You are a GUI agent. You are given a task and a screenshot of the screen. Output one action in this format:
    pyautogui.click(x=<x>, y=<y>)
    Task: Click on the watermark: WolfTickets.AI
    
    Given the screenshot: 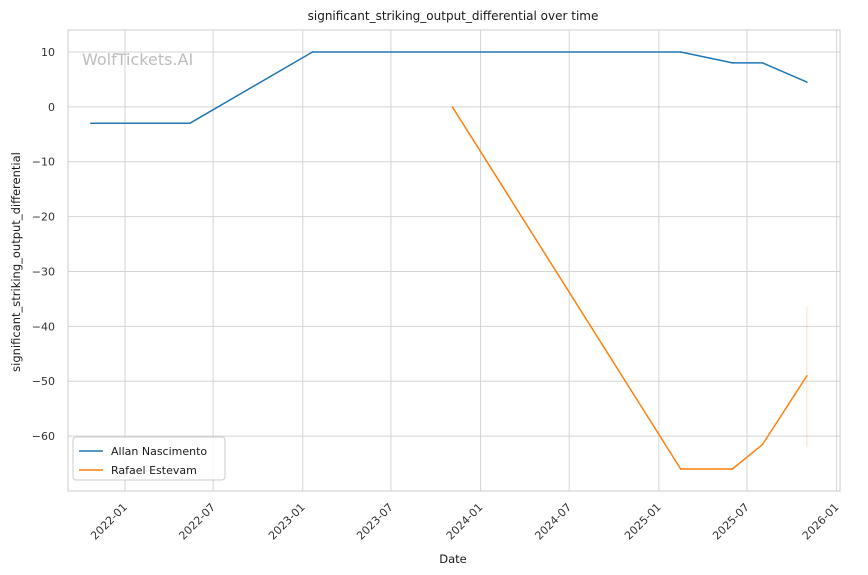 What is the action you would take?
    pyautogui.click(x=137, y=59)
    